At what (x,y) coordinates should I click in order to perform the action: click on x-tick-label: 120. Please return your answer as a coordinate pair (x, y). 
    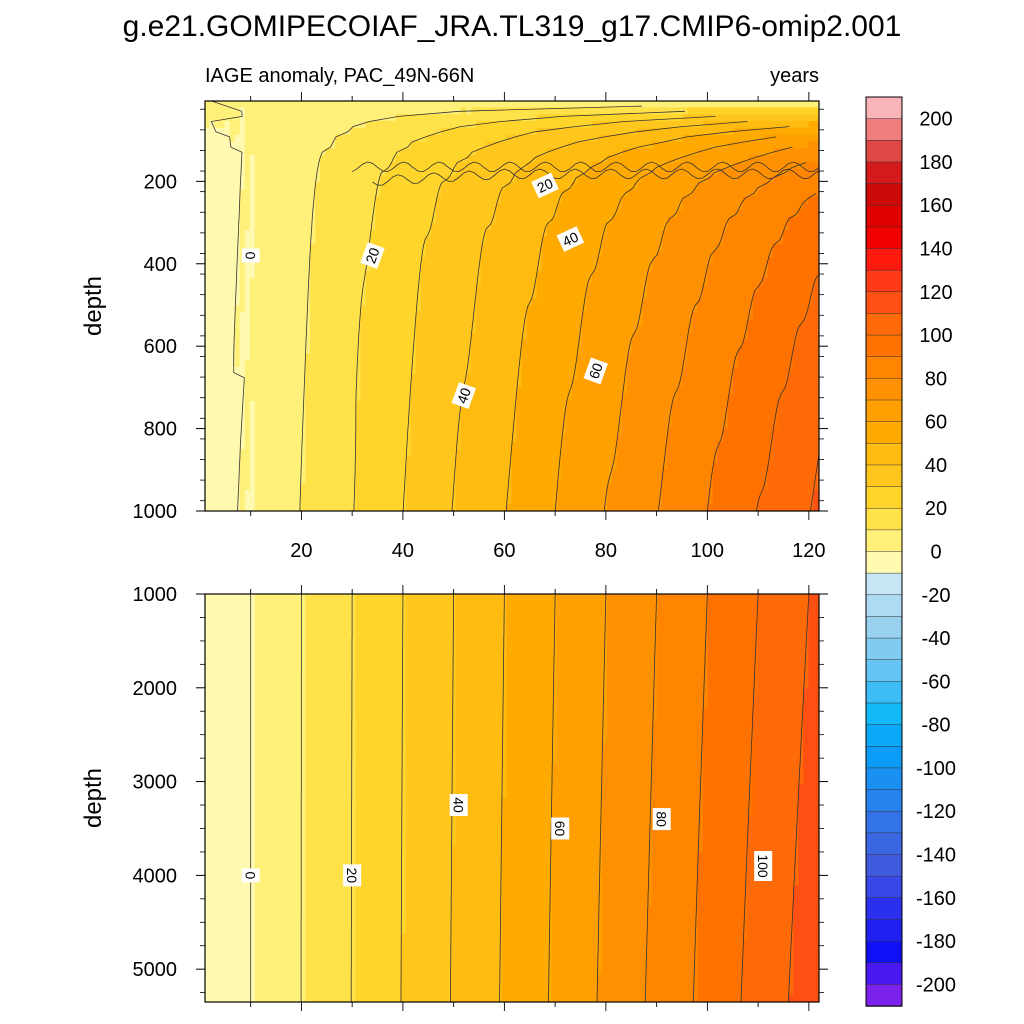
    Looking at the image, I should click on (808, 551).